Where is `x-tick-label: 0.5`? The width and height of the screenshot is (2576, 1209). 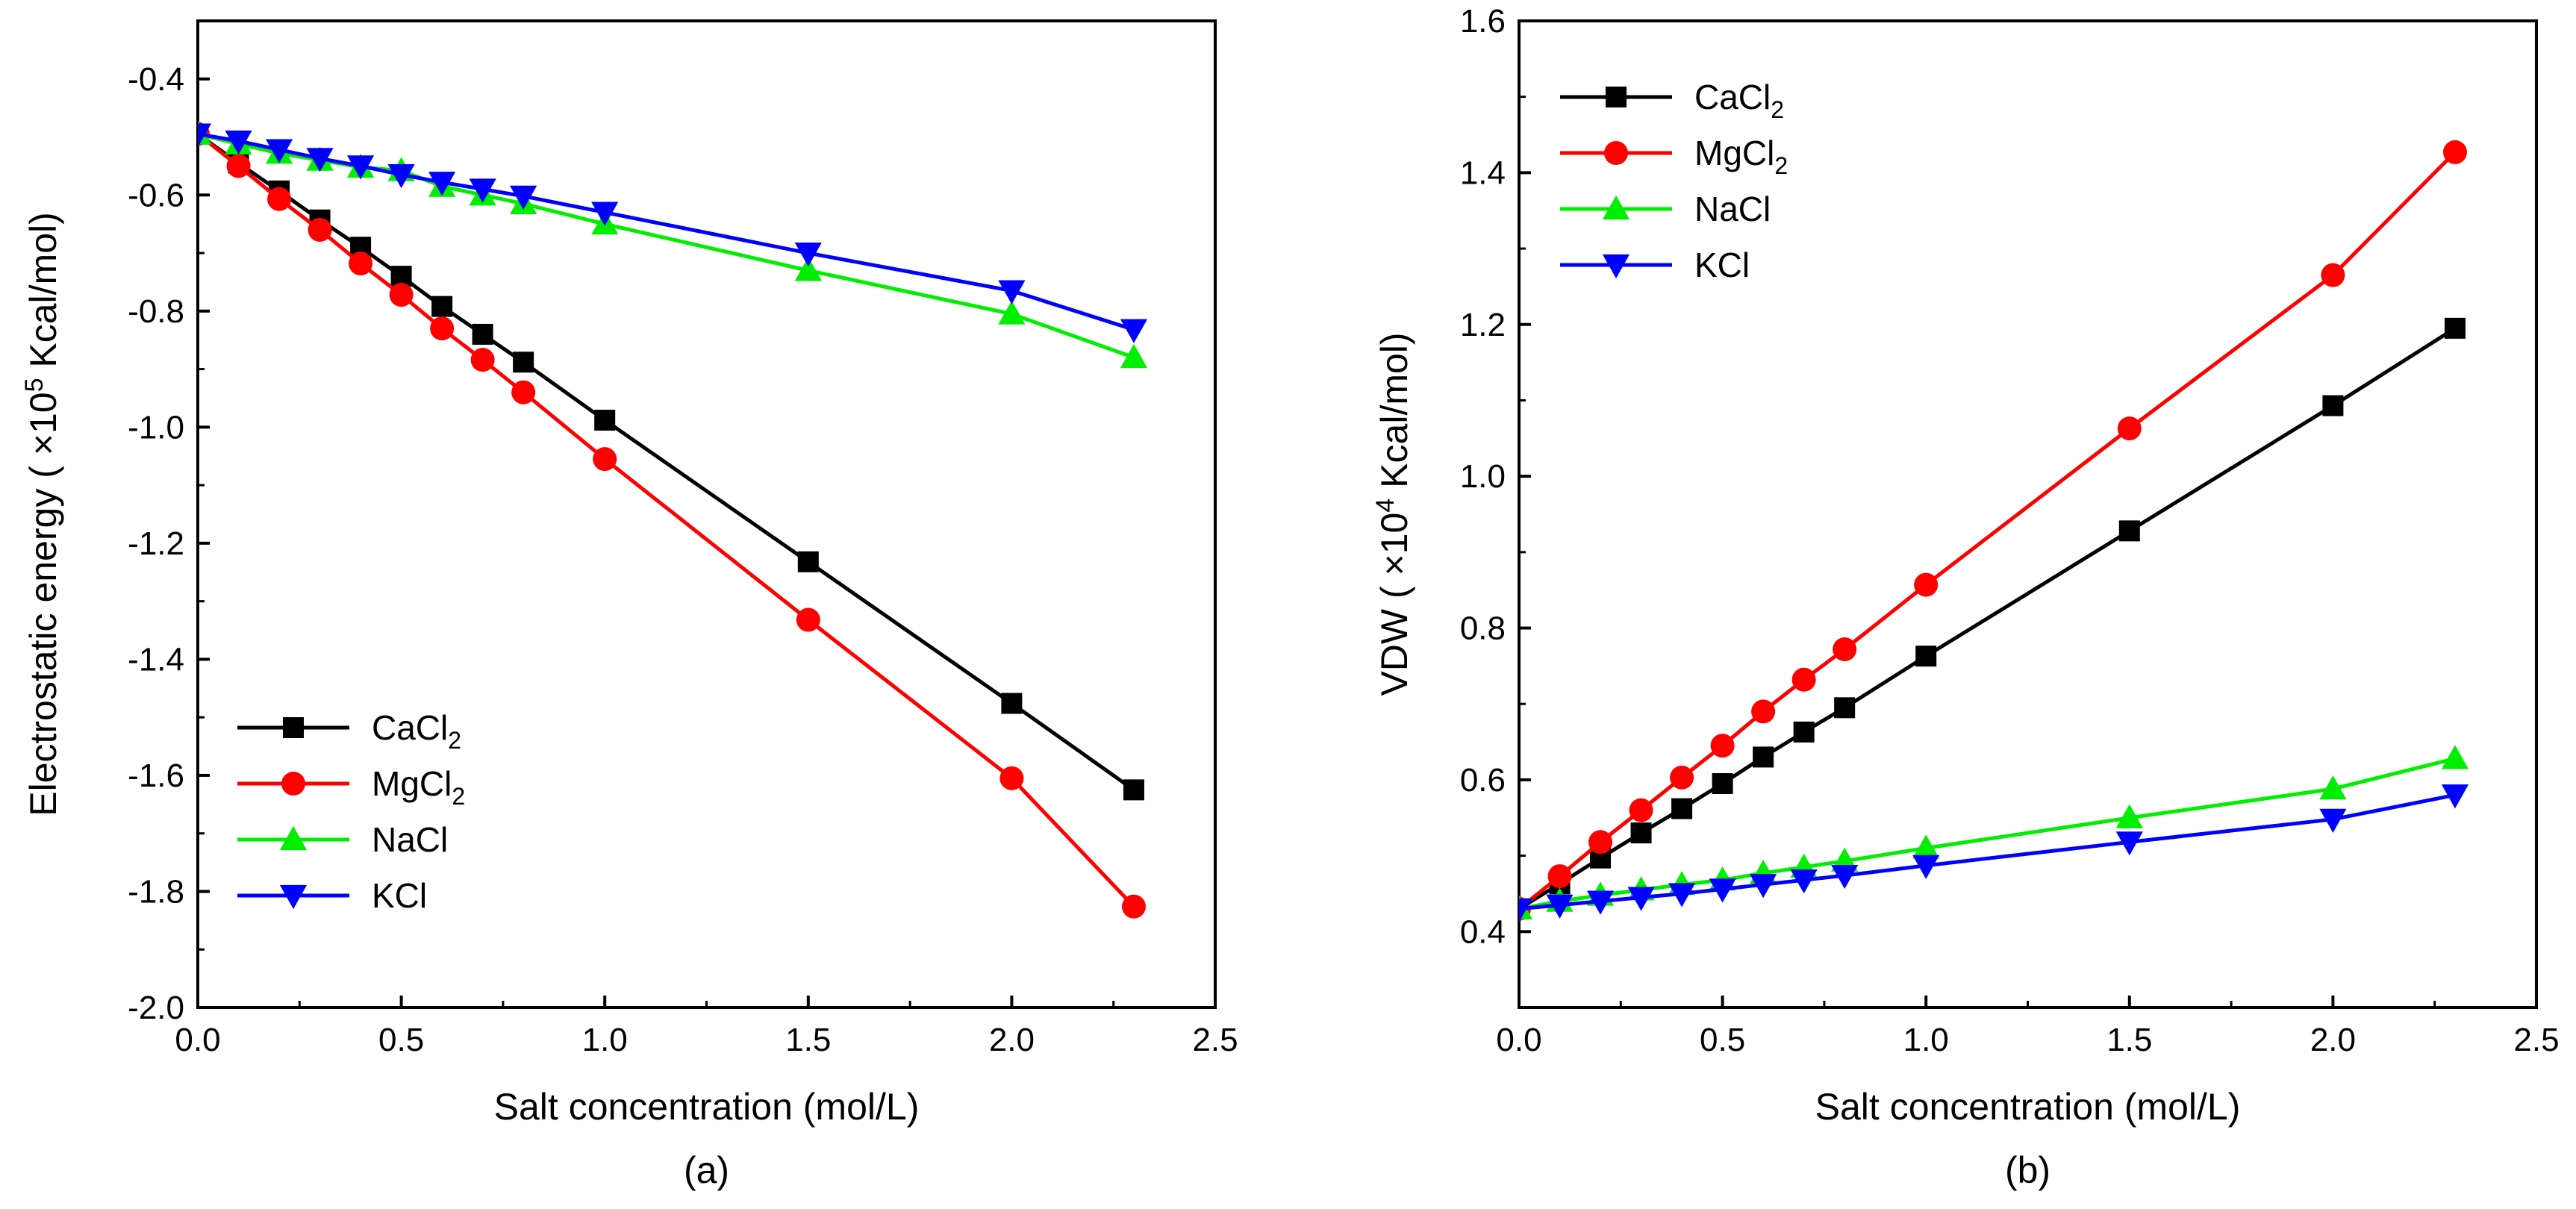 x-tick-label: 0.5 is located at coordinates (401, 1040).